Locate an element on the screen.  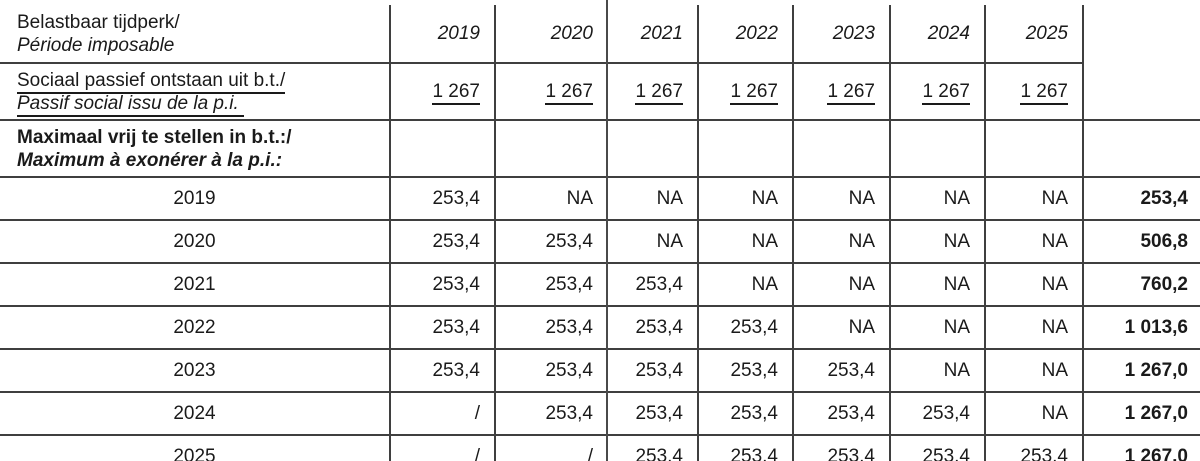
year-column-header-2021: 2021 is located at coordinates (653, 34).